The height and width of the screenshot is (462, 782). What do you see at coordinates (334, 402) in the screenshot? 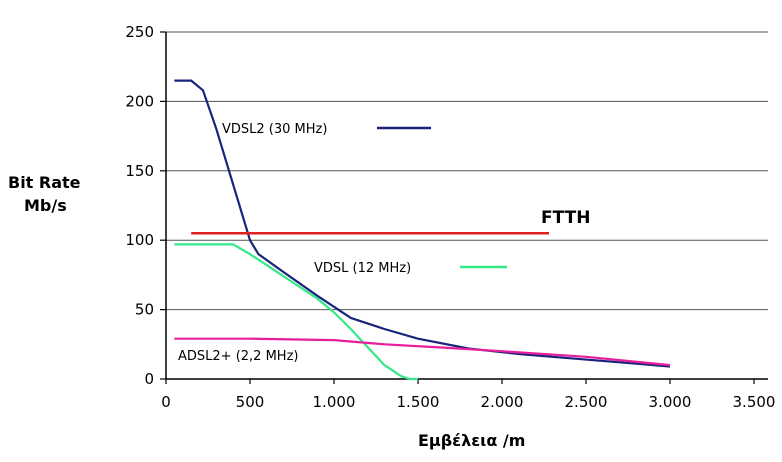
I see `x-tick-label: 1.000` at bounding box center [334, 402].